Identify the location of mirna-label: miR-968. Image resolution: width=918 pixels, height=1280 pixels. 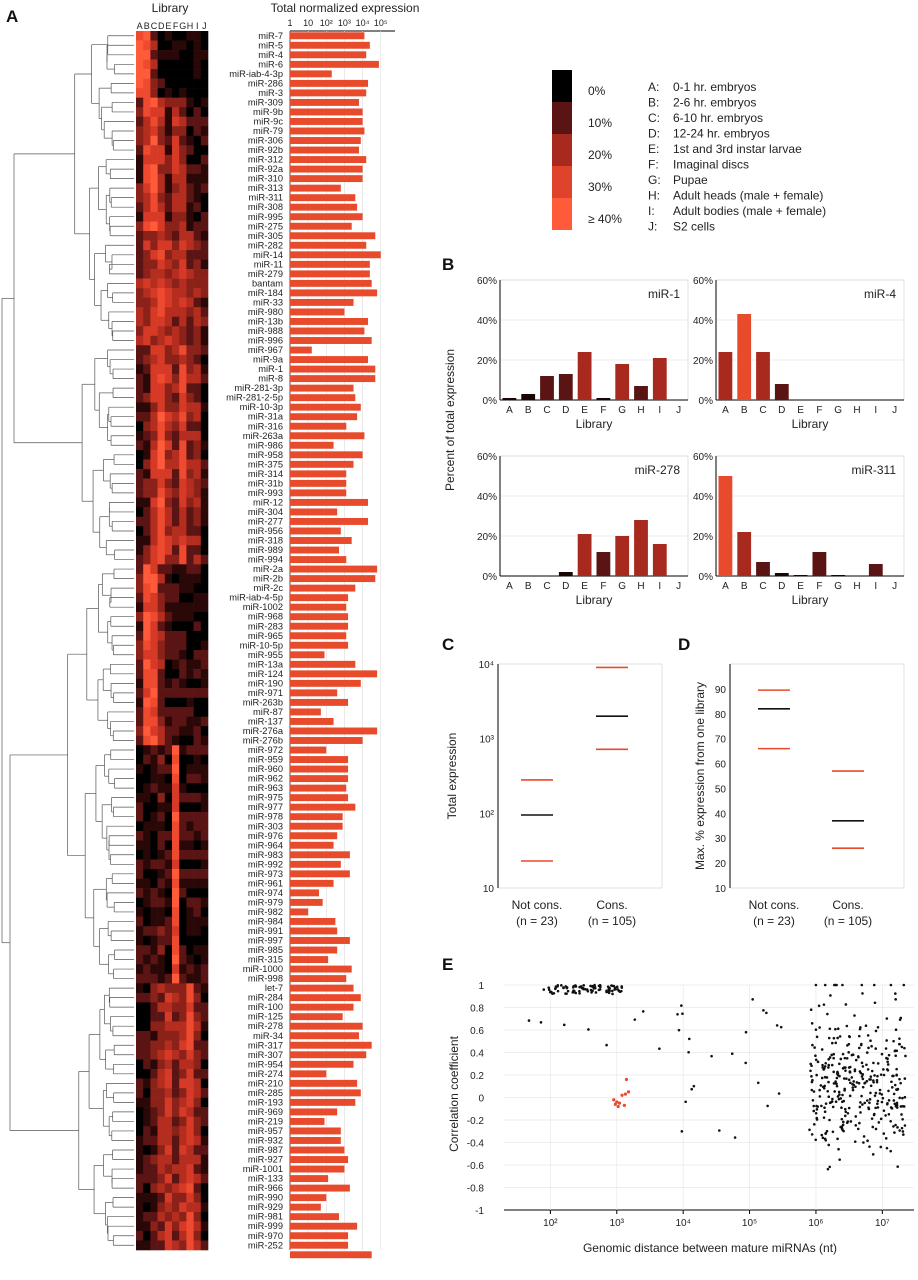
(265, 617).